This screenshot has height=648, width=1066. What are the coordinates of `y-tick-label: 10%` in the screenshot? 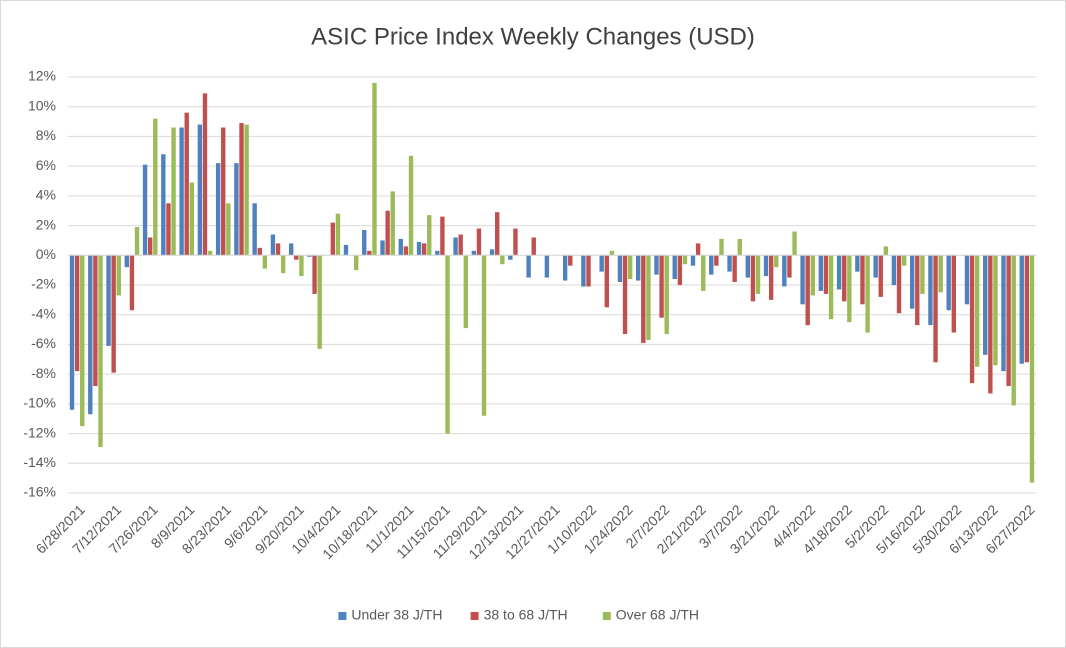 It's located at (42, 105).